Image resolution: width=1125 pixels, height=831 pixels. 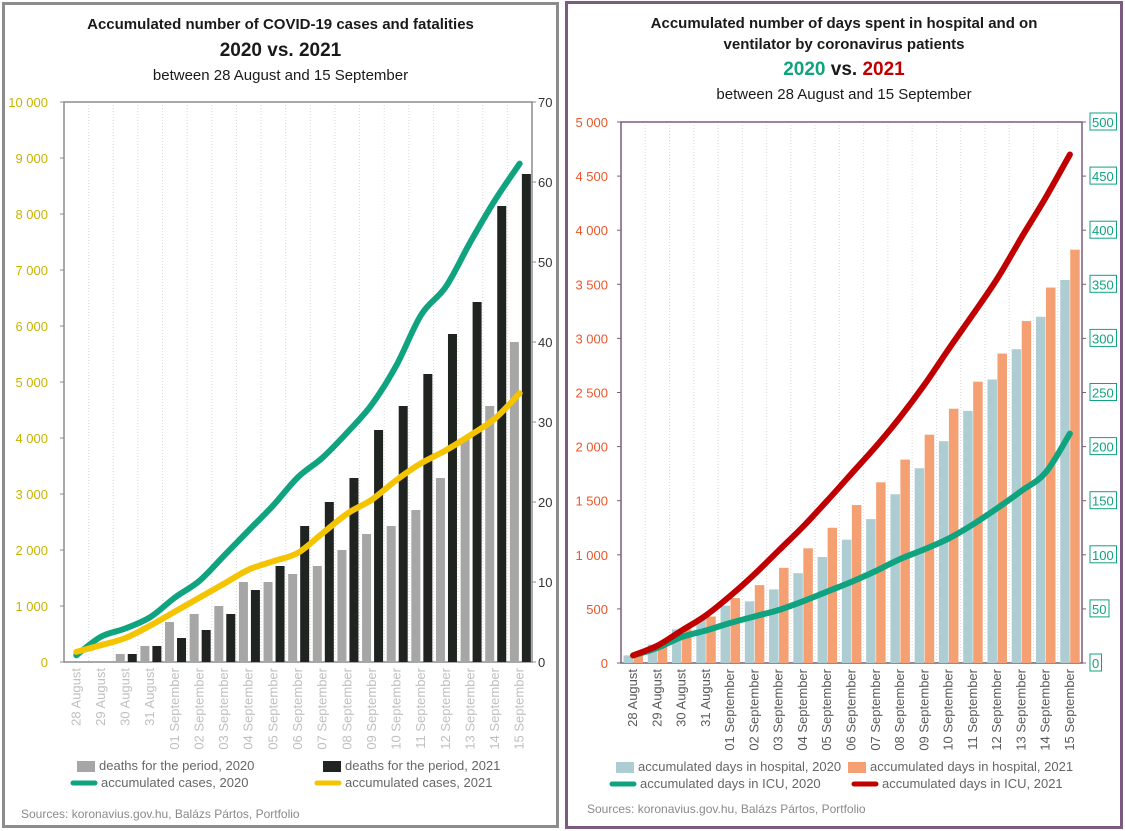 What do you see at coordinates (298, 522) in the screenshot?
I see `line-series-2021` at bounding box center [298, 522].